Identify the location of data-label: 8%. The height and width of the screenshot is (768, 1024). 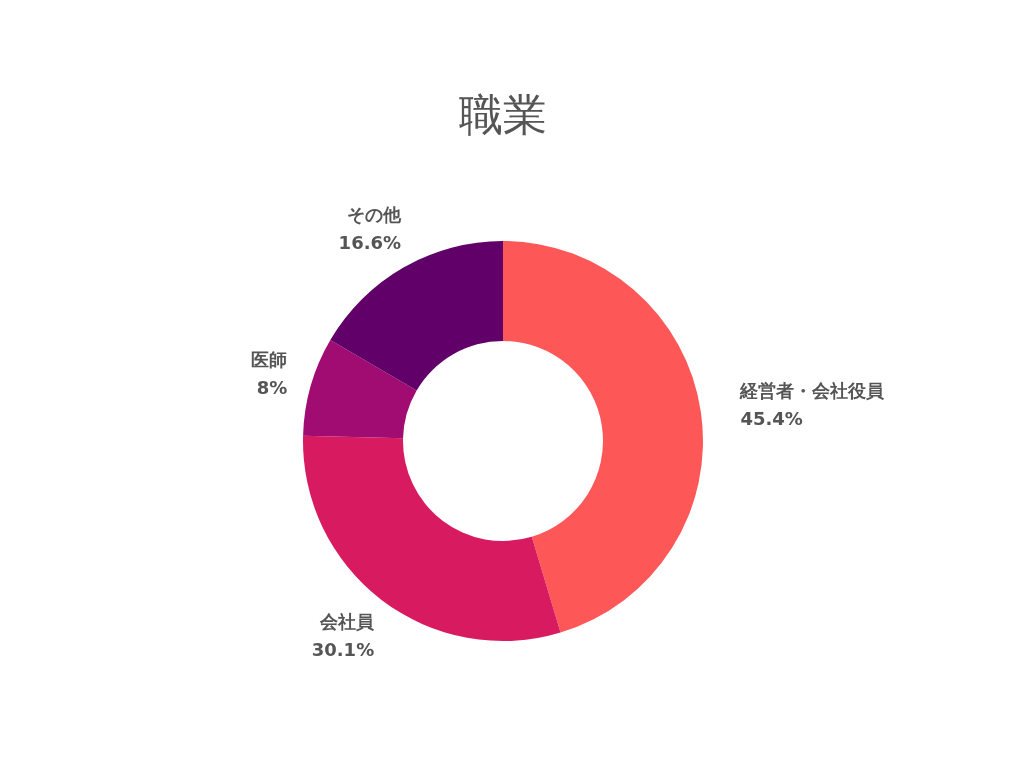
(272, 387).